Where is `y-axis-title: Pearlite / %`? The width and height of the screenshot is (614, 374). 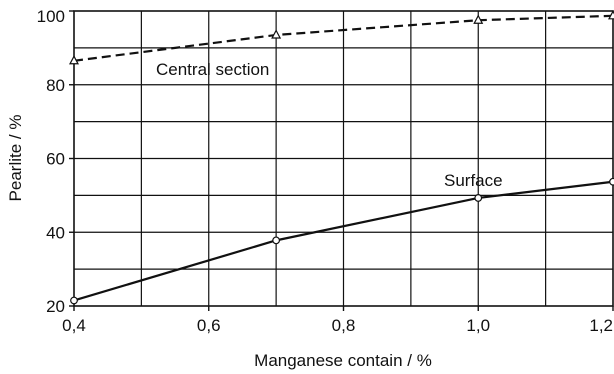 y-axis-title: Pearlite / % is located at coordinates (15, 158).